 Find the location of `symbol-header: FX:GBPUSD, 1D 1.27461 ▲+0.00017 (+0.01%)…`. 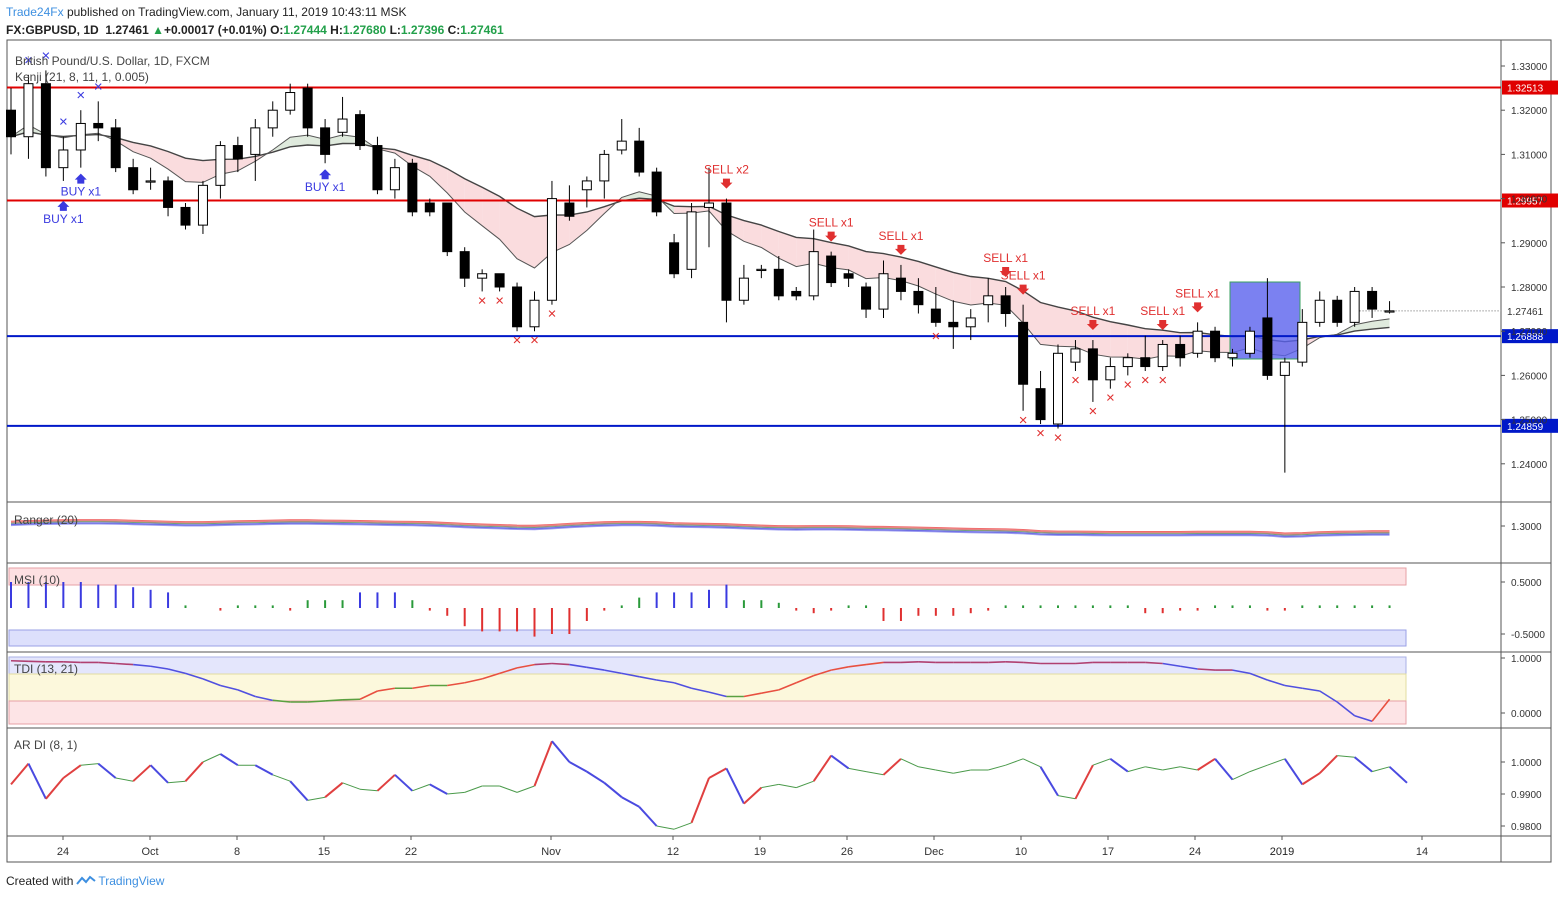

symbol-header: FX:GBPUSD, 1D 1.27461 ▲+0.00017 (+0.01%)… is located at coordinates (255, 30).